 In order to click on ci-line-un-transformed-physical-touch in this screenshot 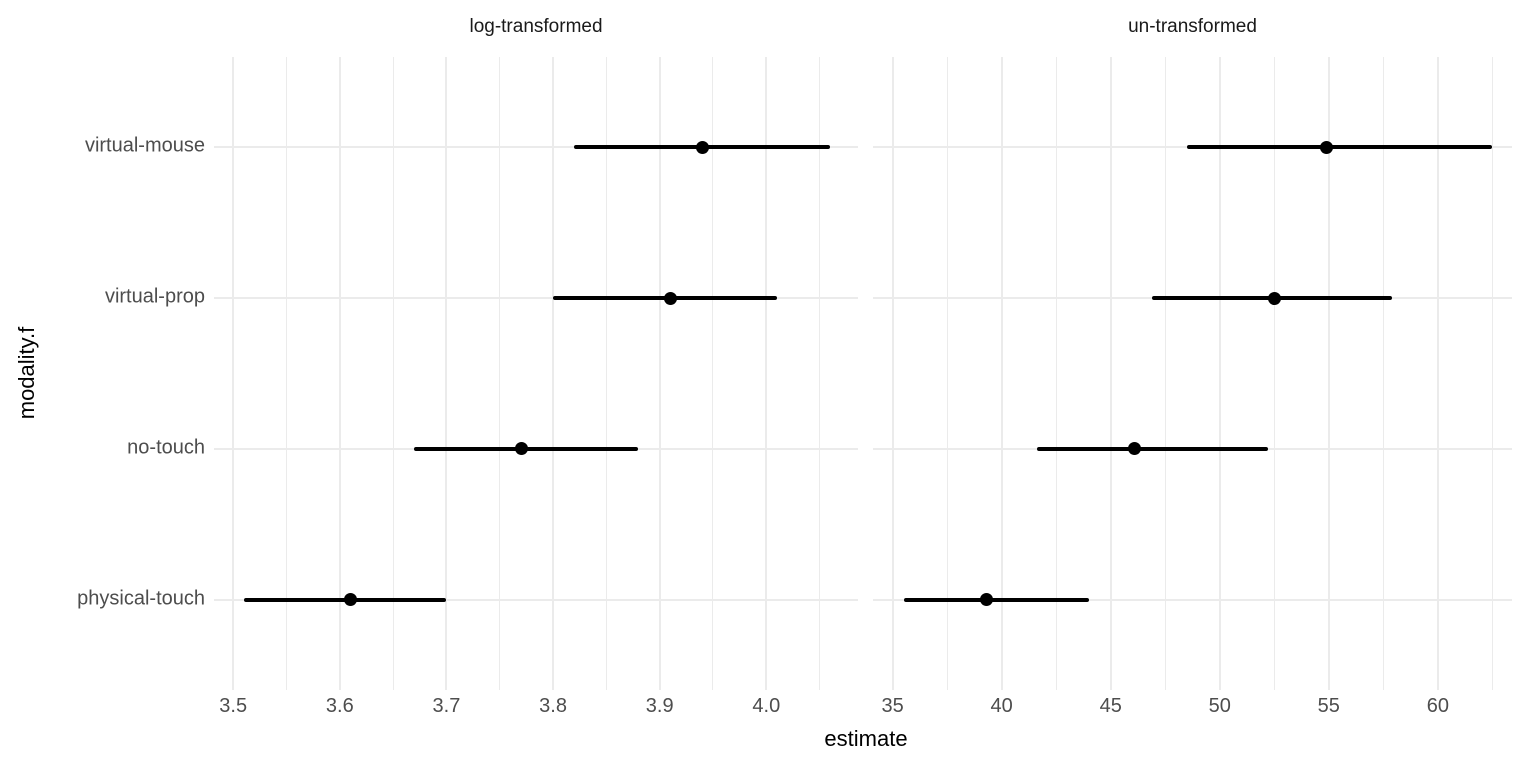, I will do `click(996, 599)`.